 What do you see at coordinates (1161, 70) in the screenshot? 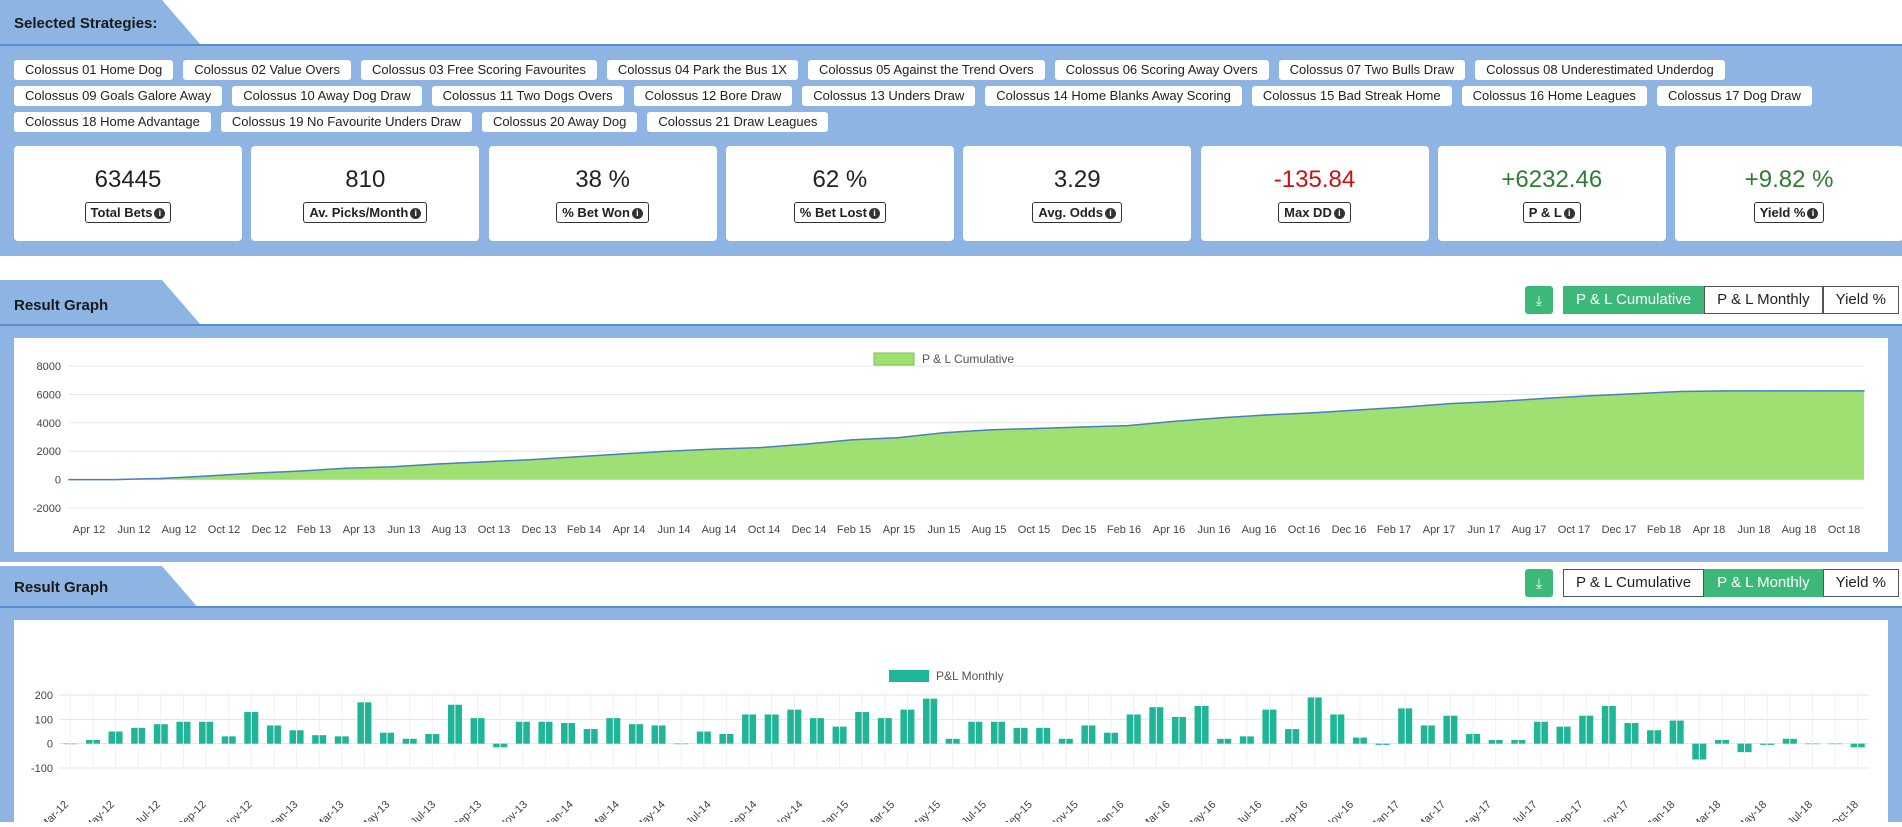
I see `strategy-chip: Colossus 06 Scoring Away Overs` at bounding box center [1161, 70].